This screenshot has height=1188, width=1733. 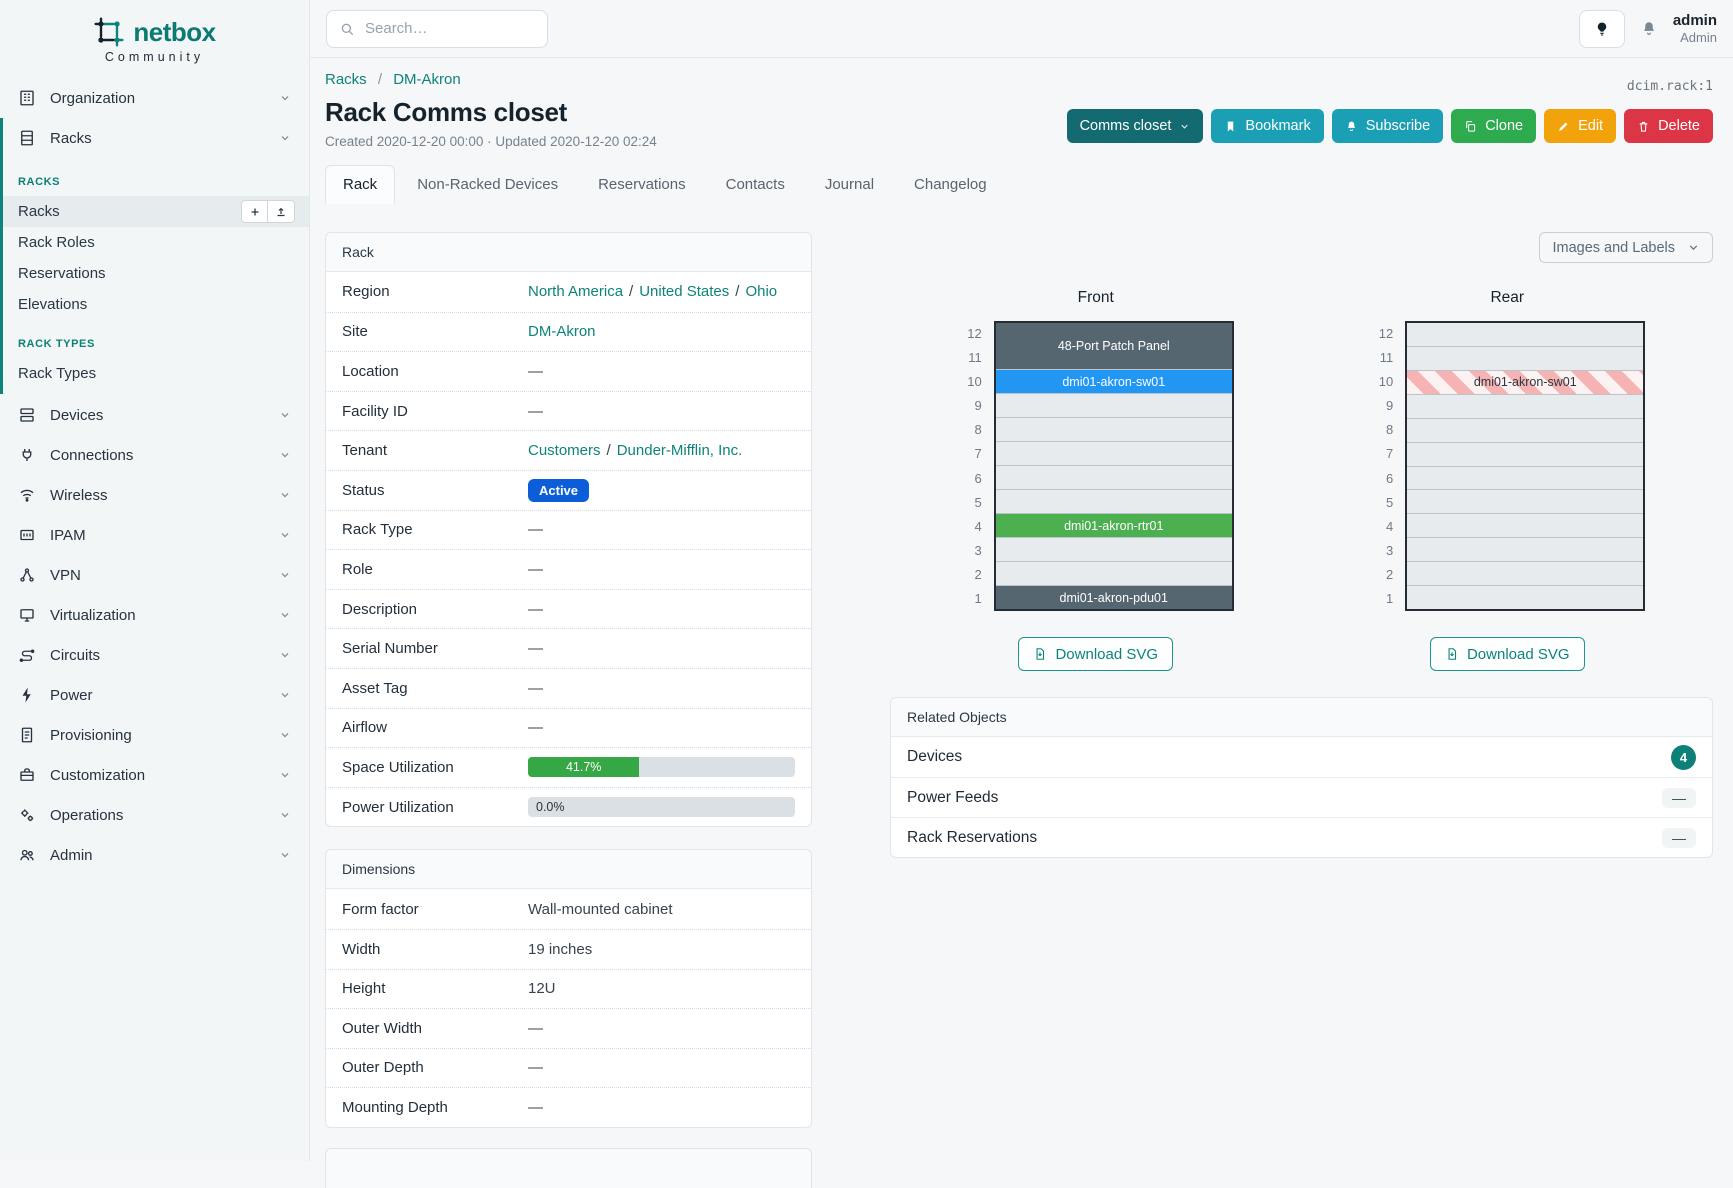 I want to click on unit-number: 2, so click(x=978, y=575).